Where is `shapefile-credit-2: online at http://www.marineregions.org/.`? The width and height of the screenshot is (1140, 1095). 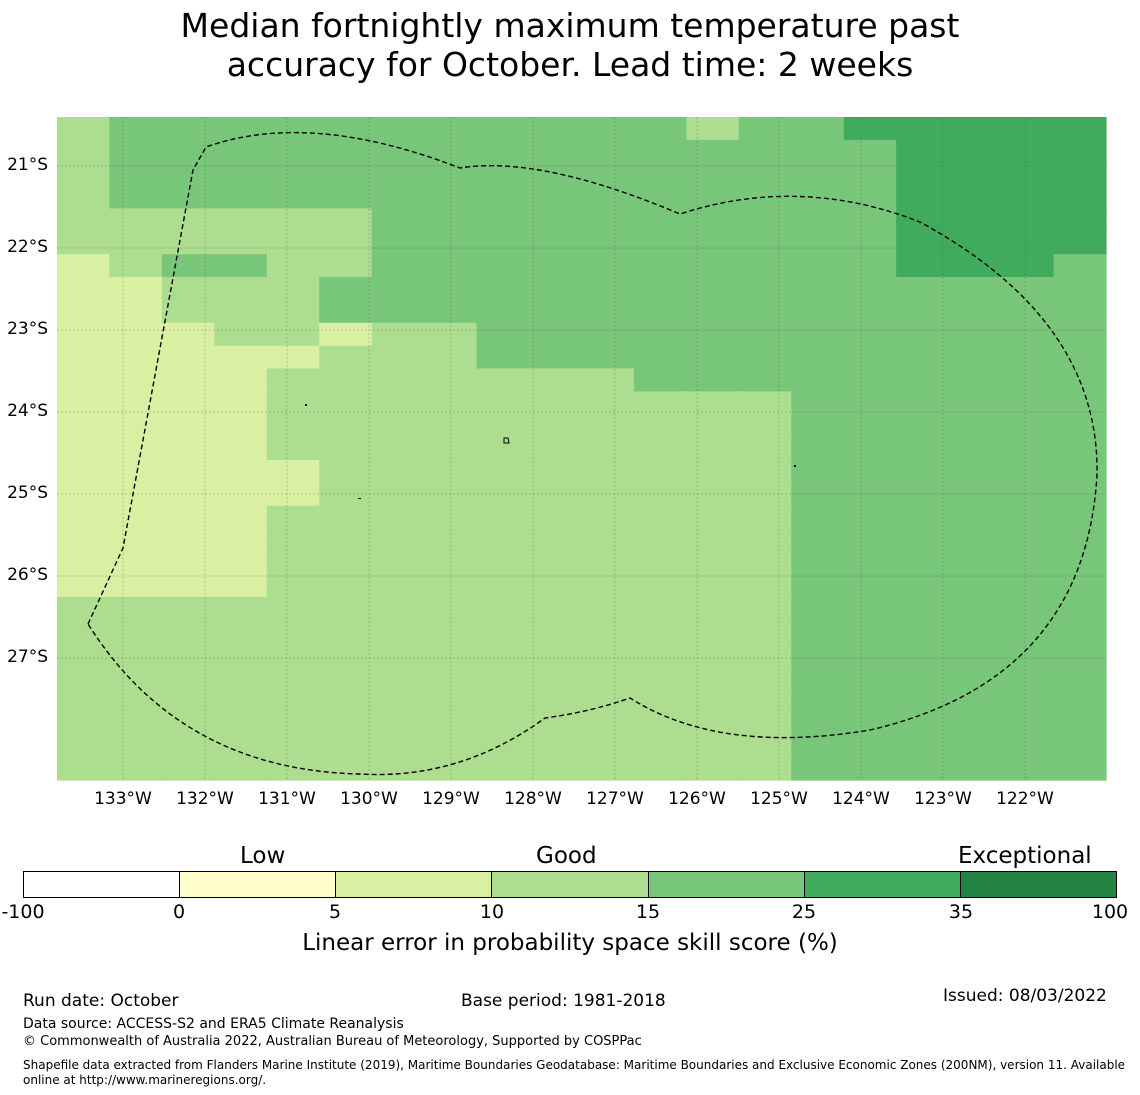 shapefile-credit-2: online at http://www.marineregions.org/. is located at coordinates (145, 1080).